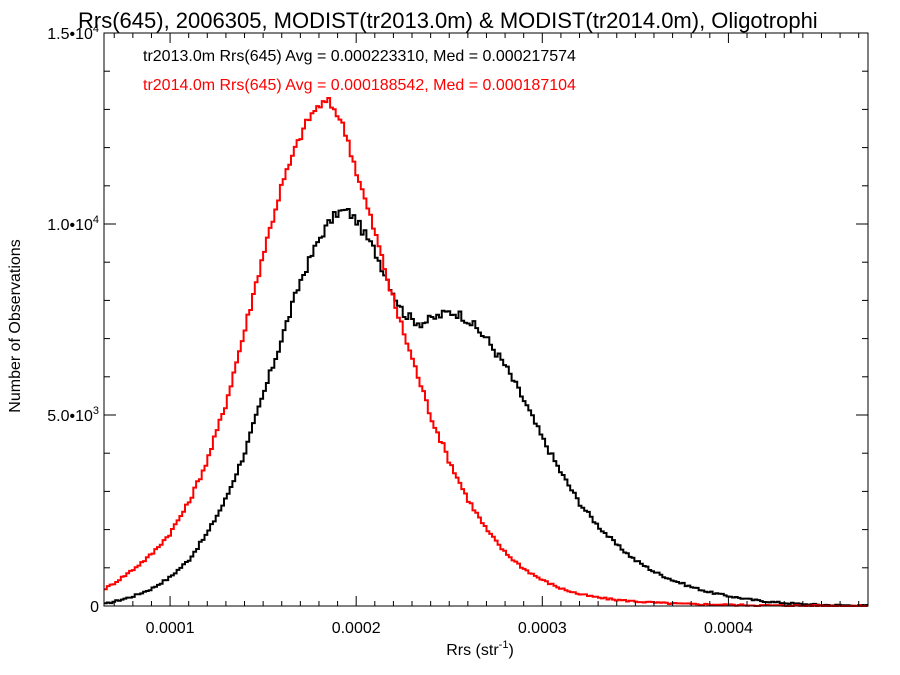 This screenshot has width=900, height=675. I want to click on x-tick-label: 0.0001, so click(170, 628).